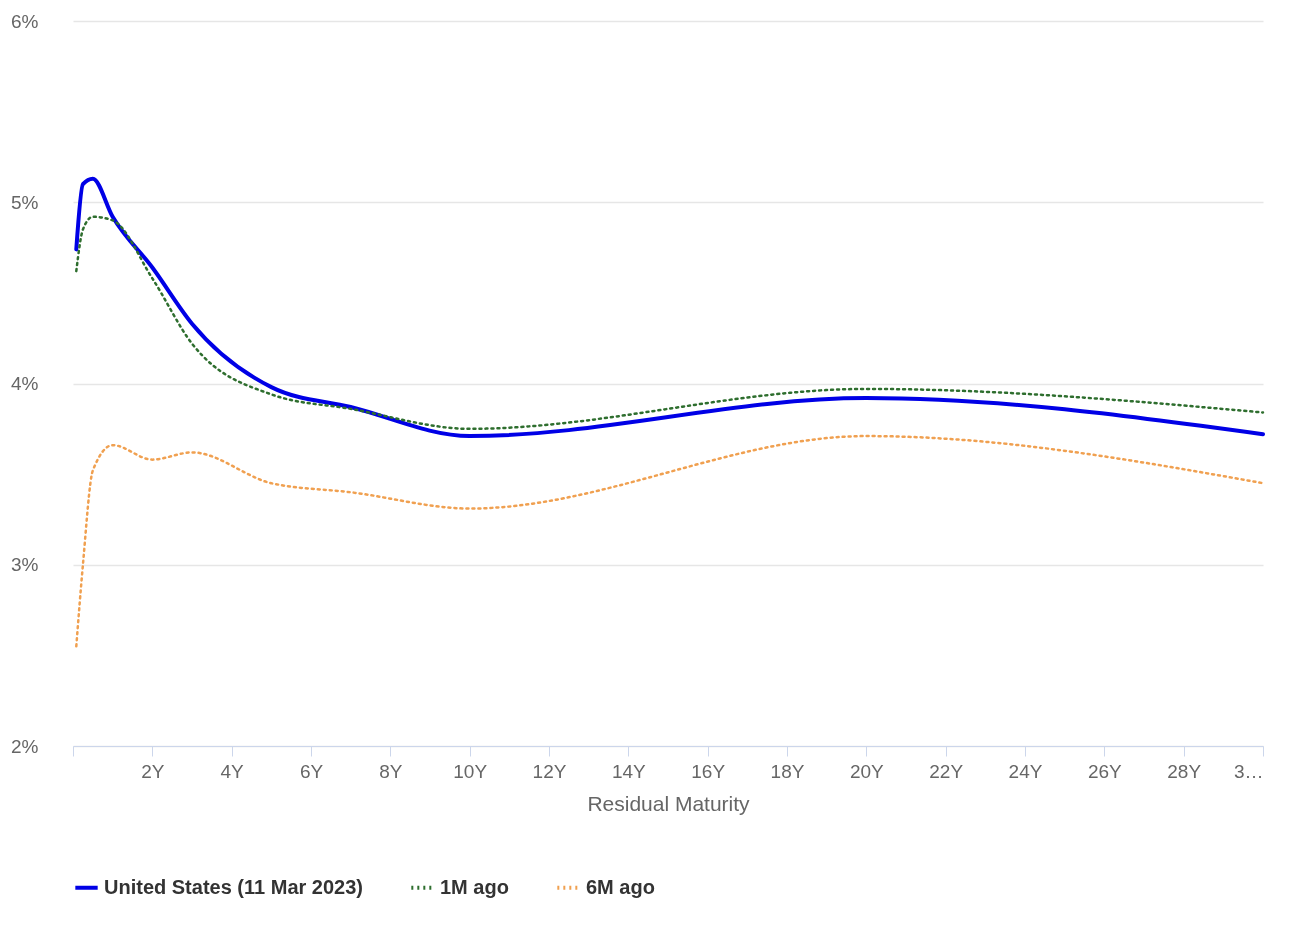 This screenshot has width=1304, height=945. What do you see at coordinates (25, 746) in the screenshot?
I see `y-tick-label: 2%` at bounding box center [25, 746].